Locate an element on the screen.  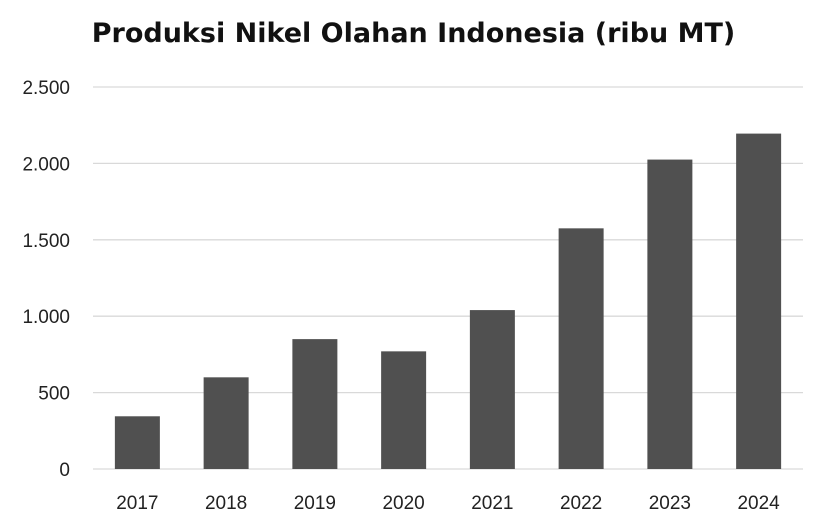
y-tick-label: 1.000 is located at coordinates (46, 317).